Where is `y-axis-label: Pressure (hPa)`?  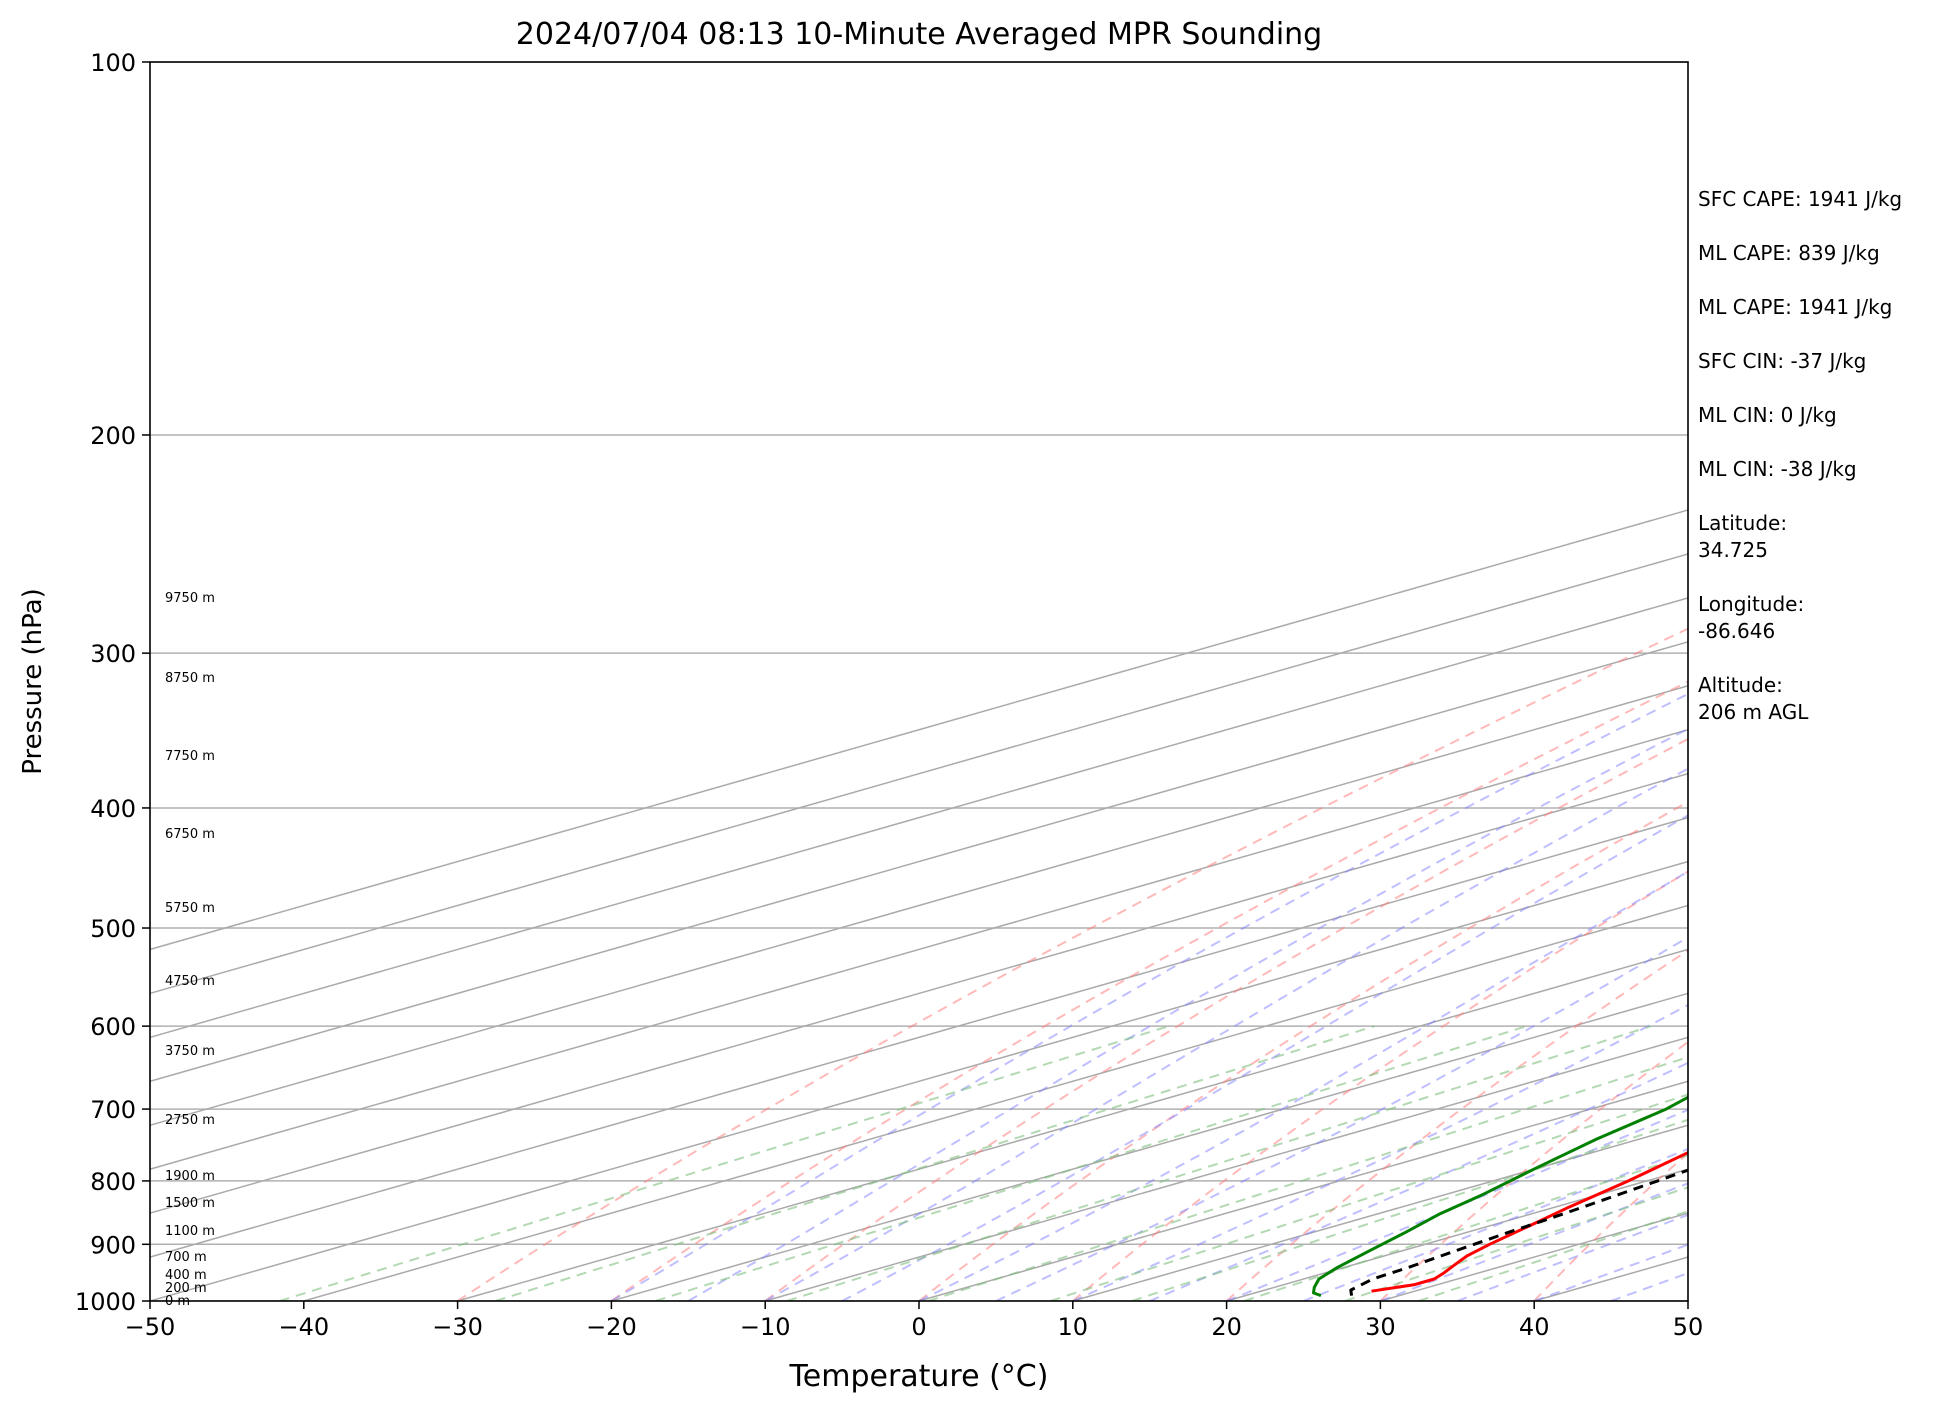
y-axis-label: Pressure (hPa) is located at coordinates (33, 681).